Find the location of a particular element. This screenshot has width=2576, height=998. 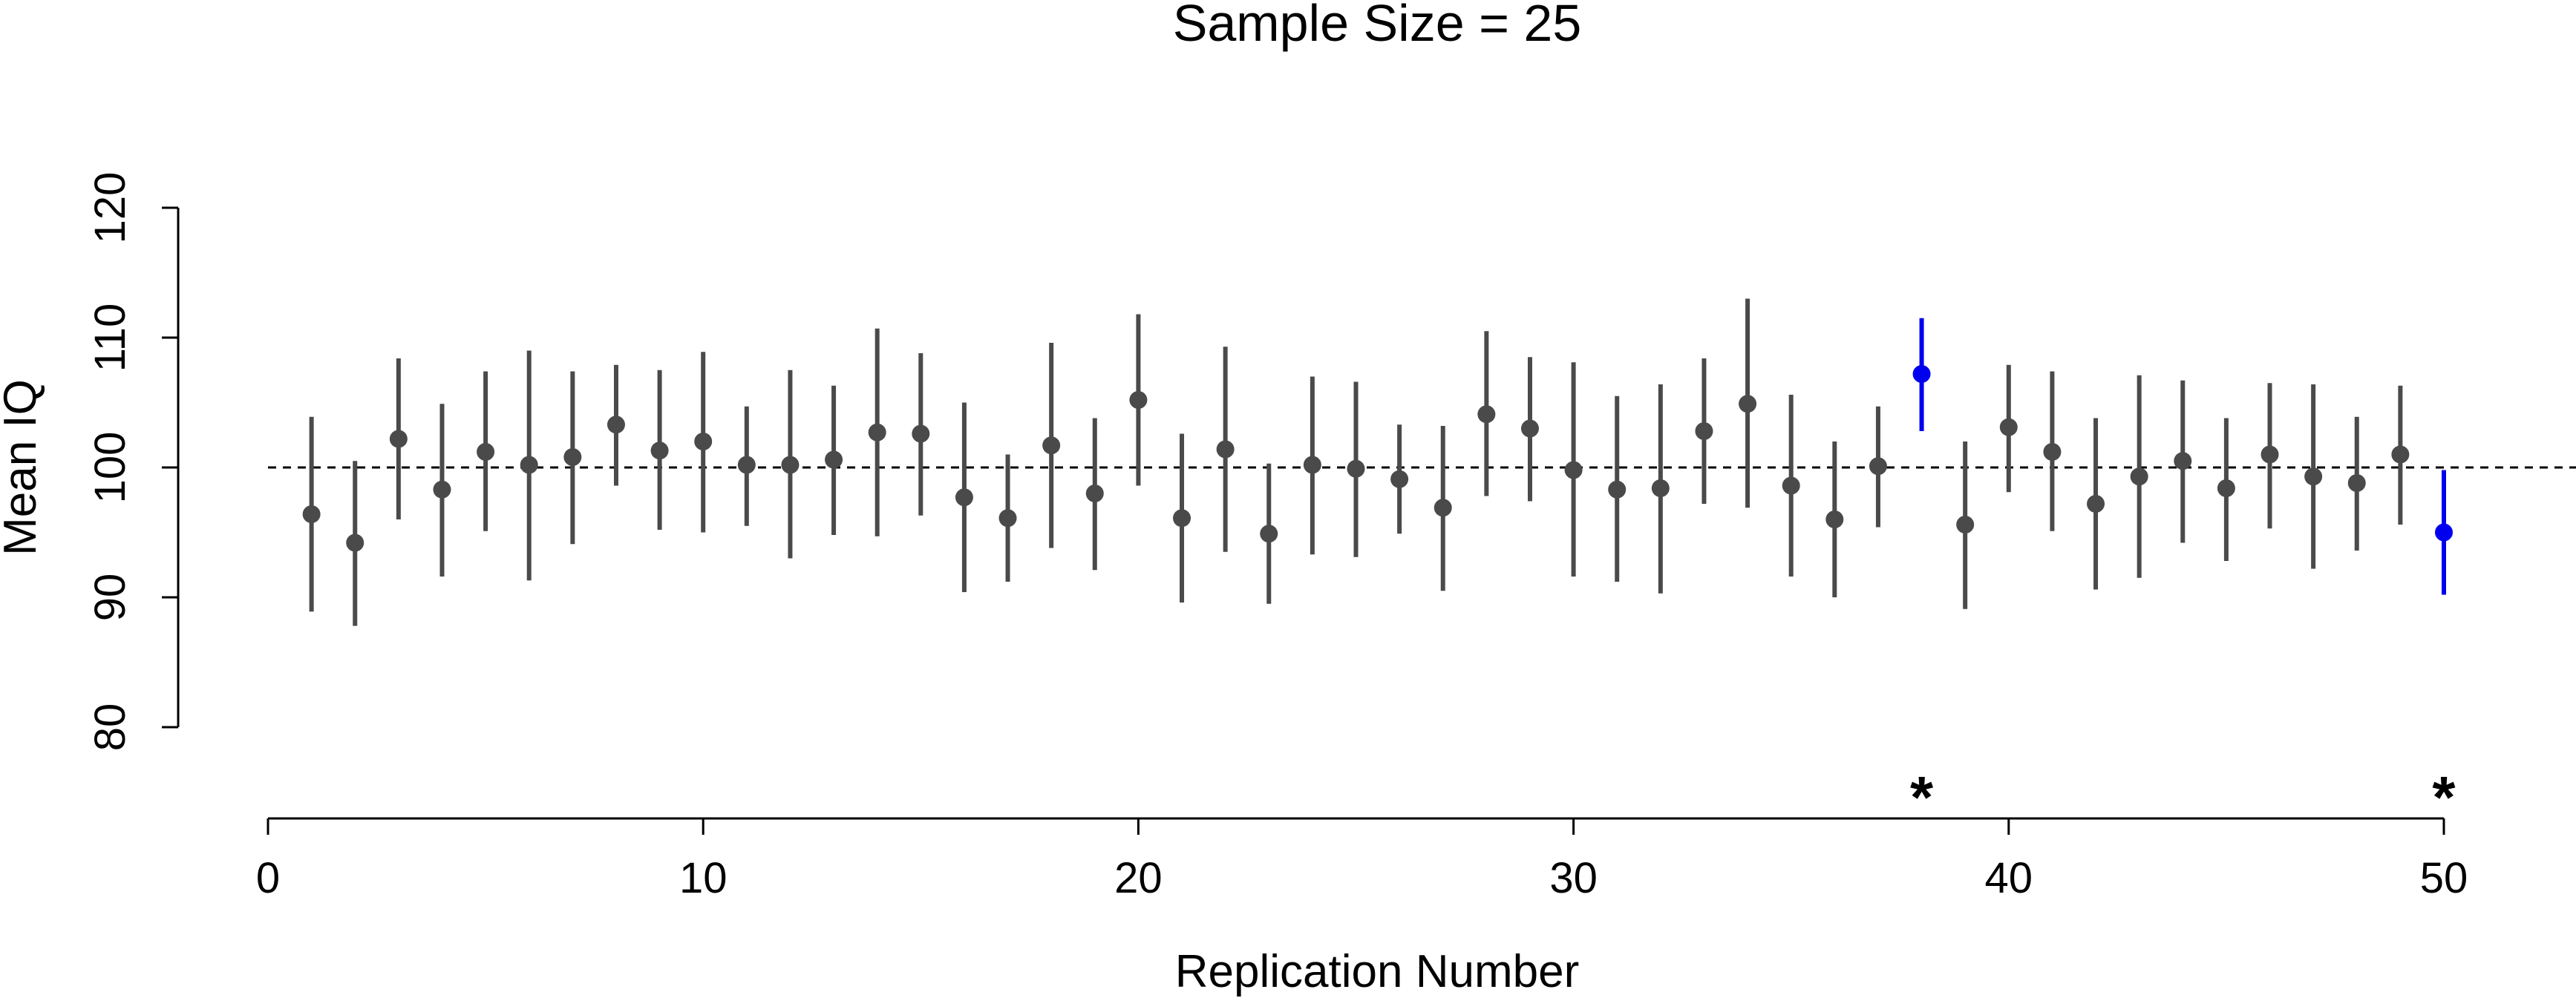

y-axis: 80 90 100 110 120 is located at coordinates (133, 462).